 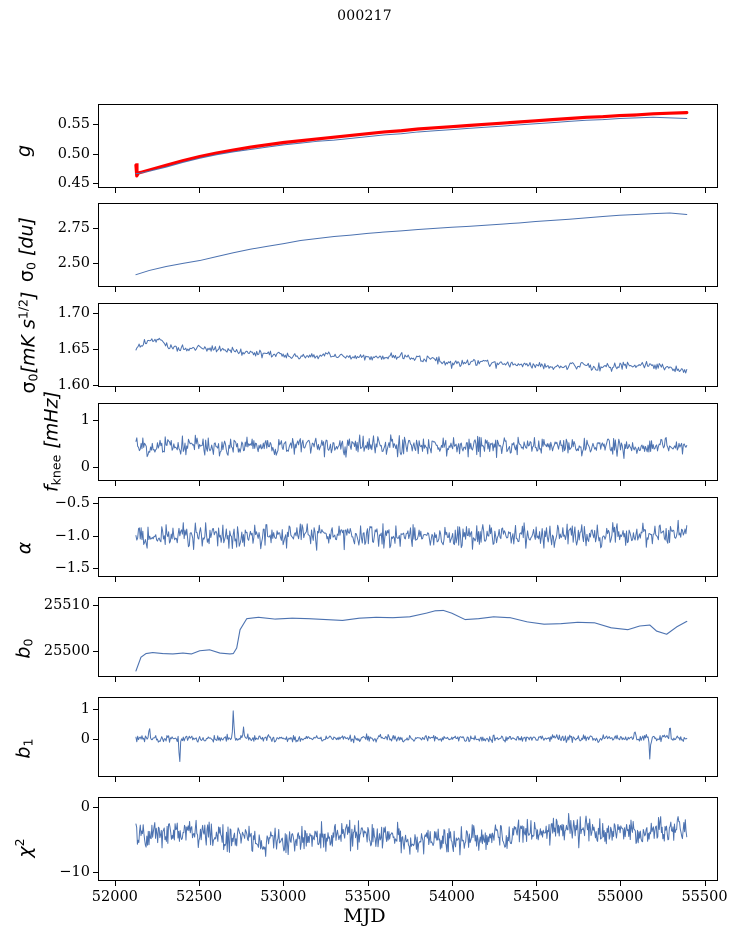 I want to click on plot-panel-b, so click(x=408, y=637).